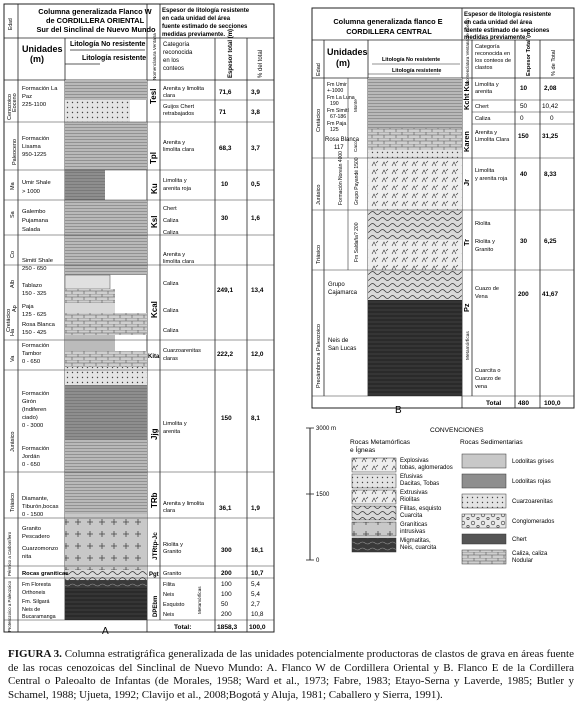 This screenshot has width=580, height=704. I want to click on espesor-header-b: Espesor Total (m), so click(529, 52).